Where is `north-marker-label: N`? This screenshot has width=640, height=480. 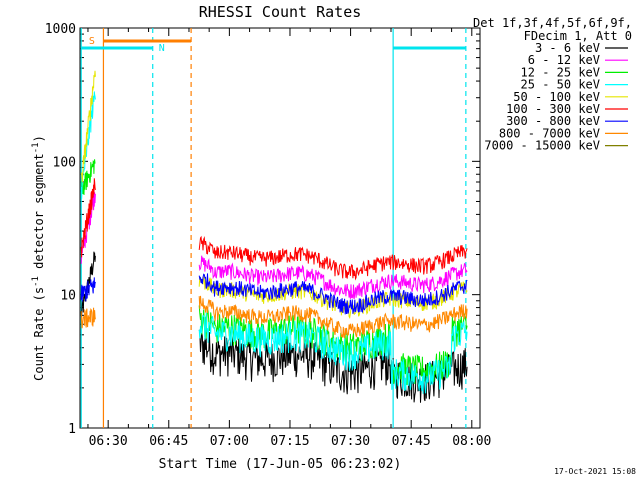
north-marker-label: N is located at coordinates (162, 48).